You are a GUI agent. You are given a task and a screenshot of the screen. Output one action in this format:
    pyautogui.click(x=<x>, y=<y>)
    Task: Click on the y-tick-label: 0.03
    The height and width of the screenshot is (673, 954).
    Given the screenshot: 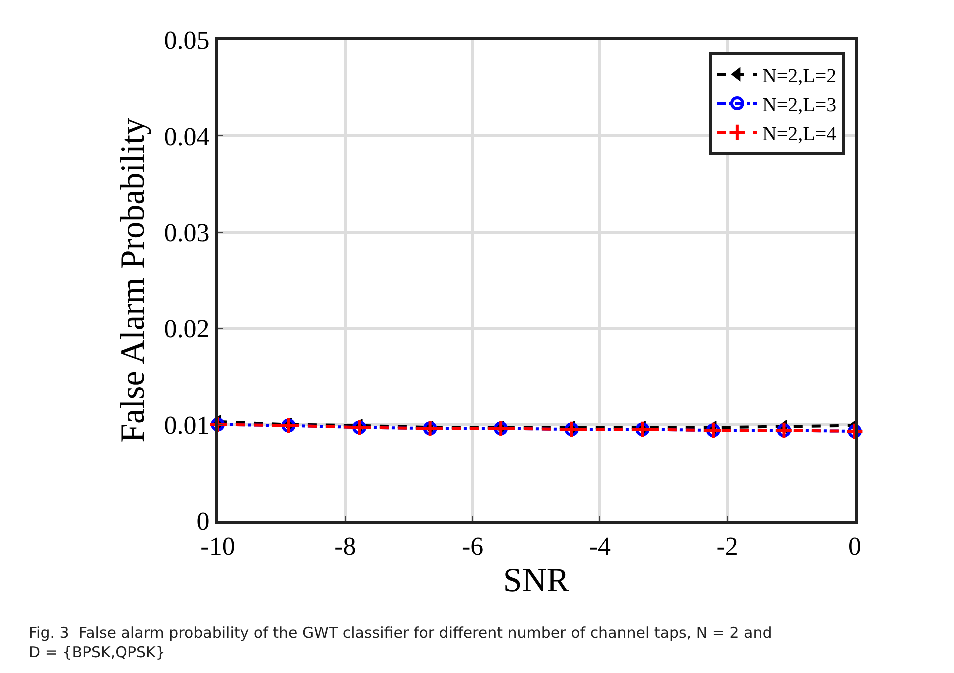 What is the action you would take?
    pyautogui.click(x=187, y=233)
    